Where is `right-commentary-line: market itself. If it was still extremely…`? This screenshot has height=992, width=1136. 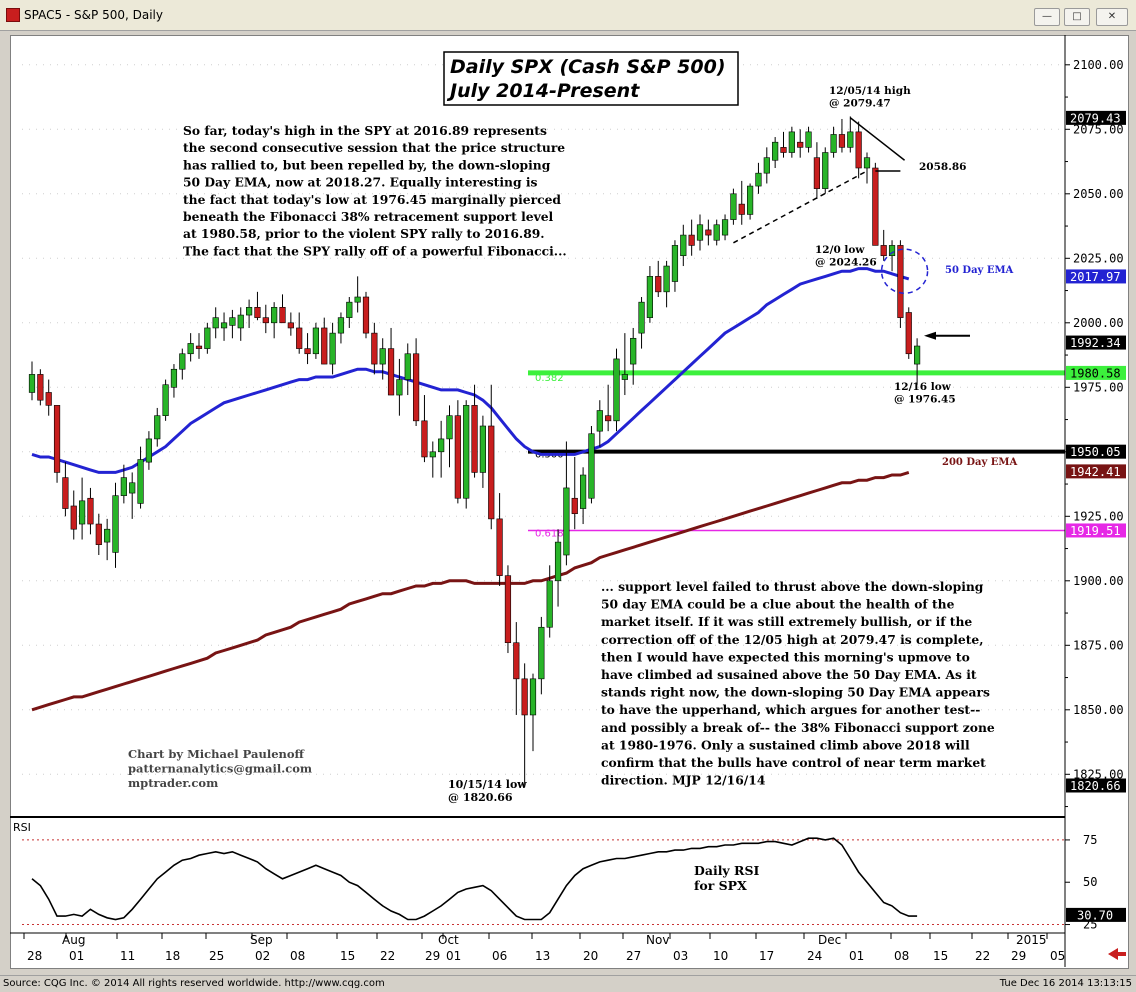 right-commentary-line: market itself. If it was still extremely… is located at coordinates (786, 621).